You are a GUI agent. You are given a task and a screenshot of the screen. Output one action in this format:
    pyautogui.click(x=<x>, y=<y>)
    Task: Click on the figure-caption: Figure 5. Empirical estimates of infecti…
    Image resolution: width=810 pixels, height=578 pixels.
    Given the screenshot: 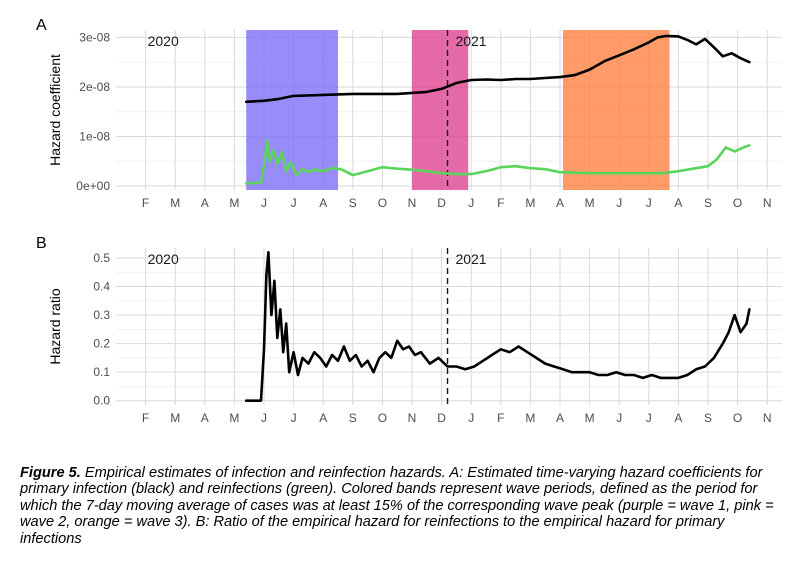 What is the action you would take?
    pyautogui.click(x=405, y=506)
    